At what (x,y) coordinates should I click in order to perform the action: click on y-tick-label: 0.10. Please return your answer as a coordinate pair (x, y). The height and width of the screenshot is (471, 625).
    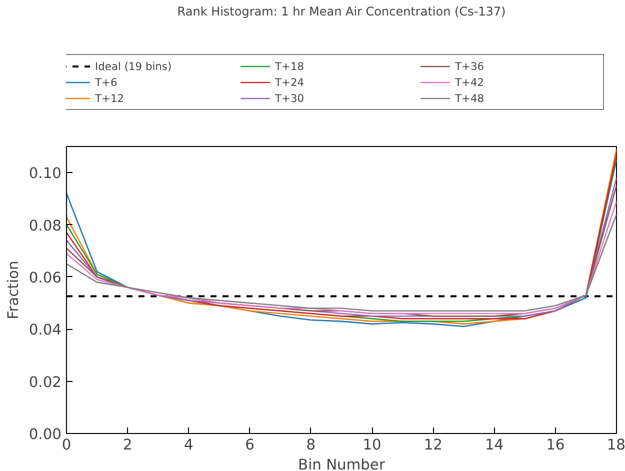
    Looking at the image, I should click on (45, 173).